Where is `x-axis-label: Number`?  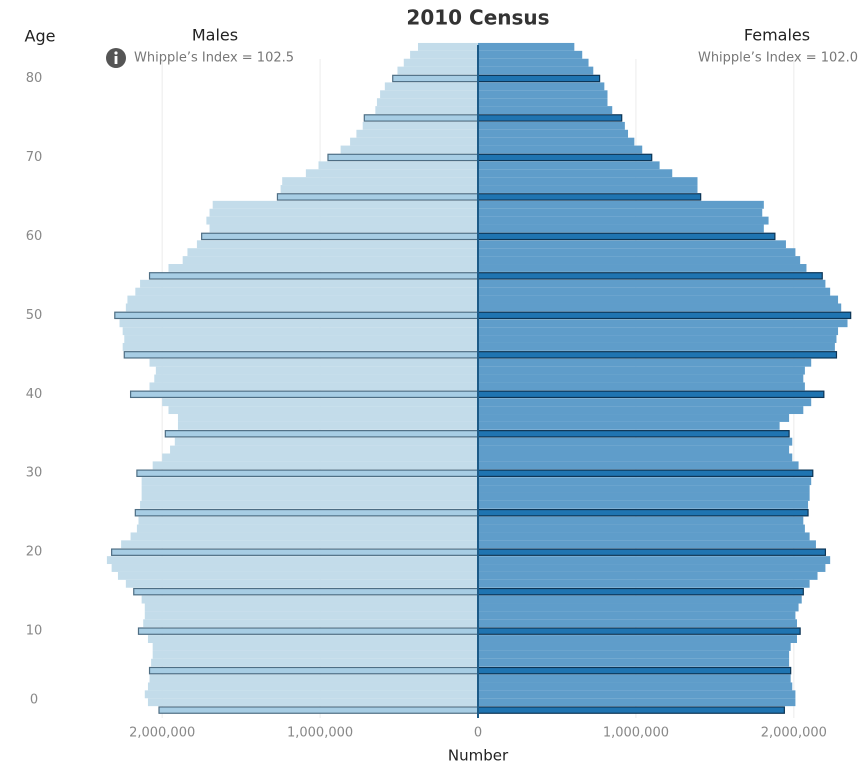 x-axis-label: Number is located at coordinates (478, 756).